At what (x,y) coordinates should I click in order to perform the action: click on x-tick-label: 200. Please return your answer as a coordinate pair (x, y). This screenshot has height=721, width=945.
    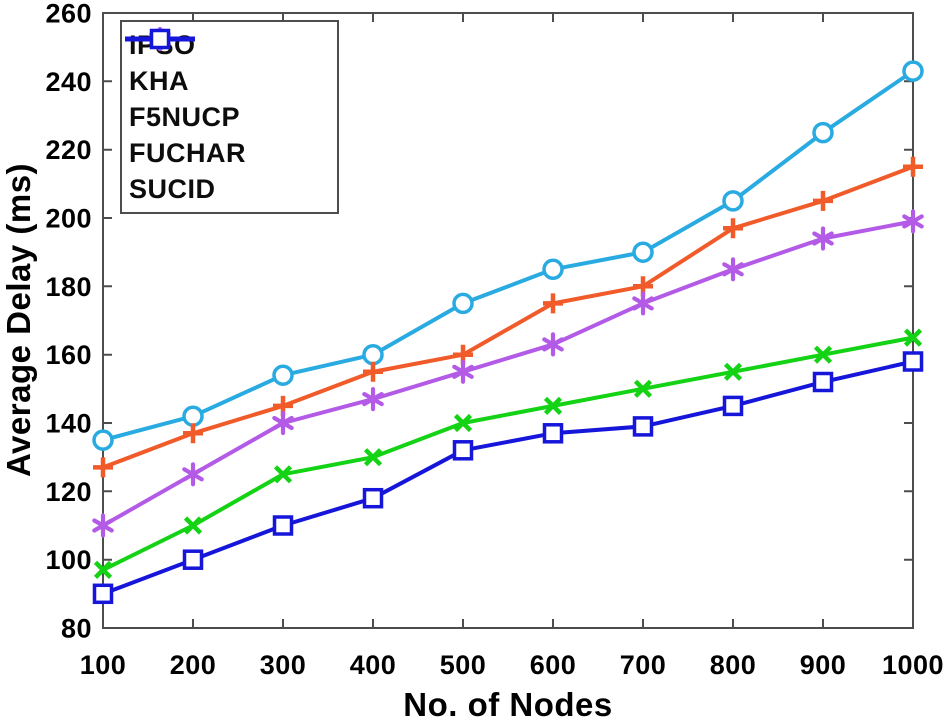
    Looking at the image, I should click on (193, 665).